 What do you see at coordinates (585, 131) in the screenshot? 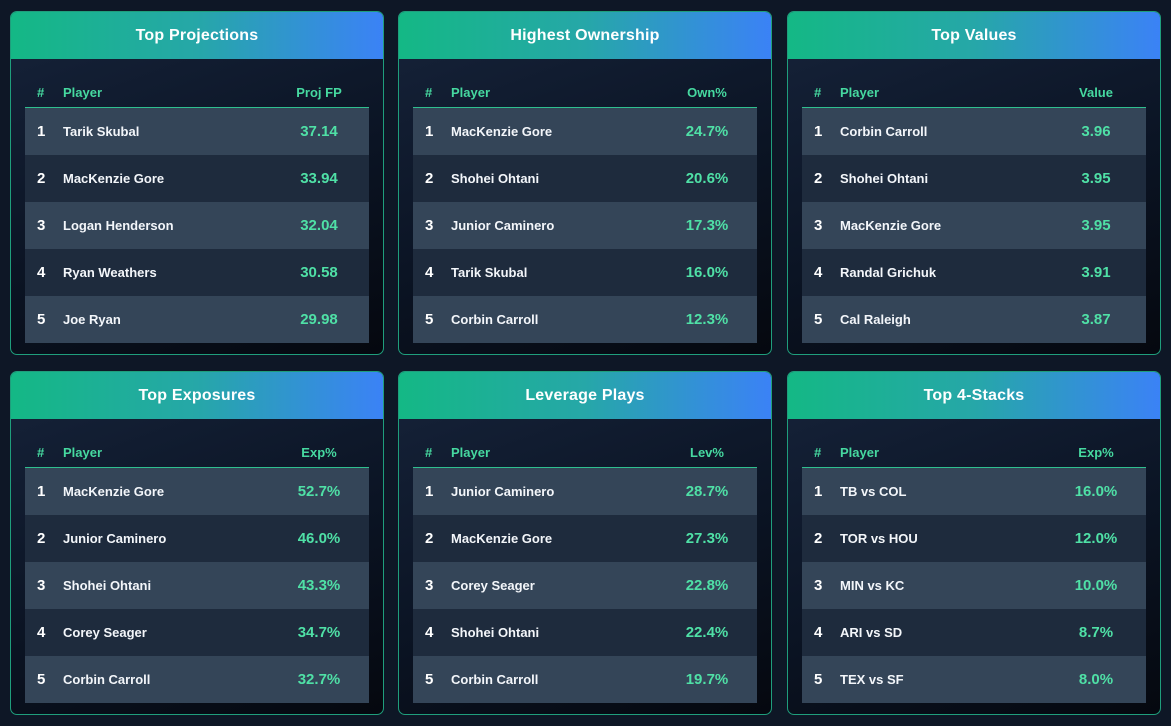
I see `table-row: 1 MacKenzie Gore 24.7%` at bounding box center [585, 131].